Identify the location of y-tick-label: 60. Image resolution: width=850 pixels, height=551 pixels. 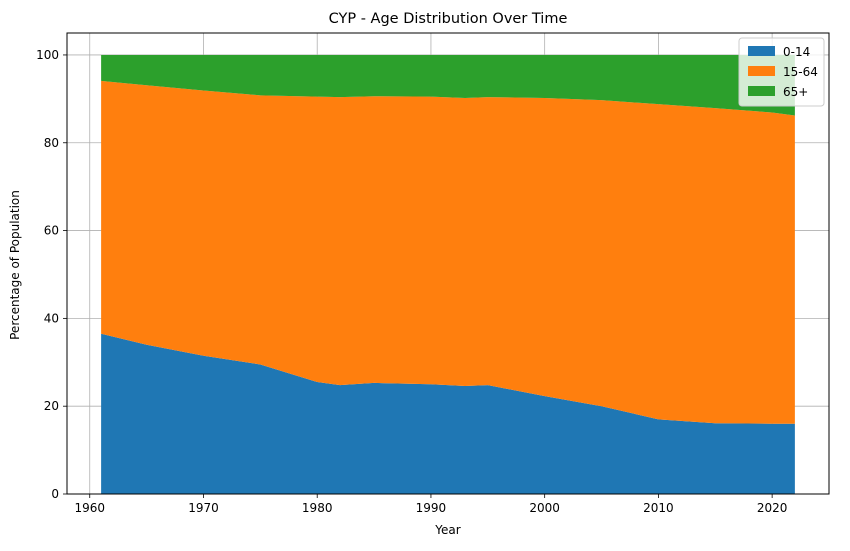
(51, 231).